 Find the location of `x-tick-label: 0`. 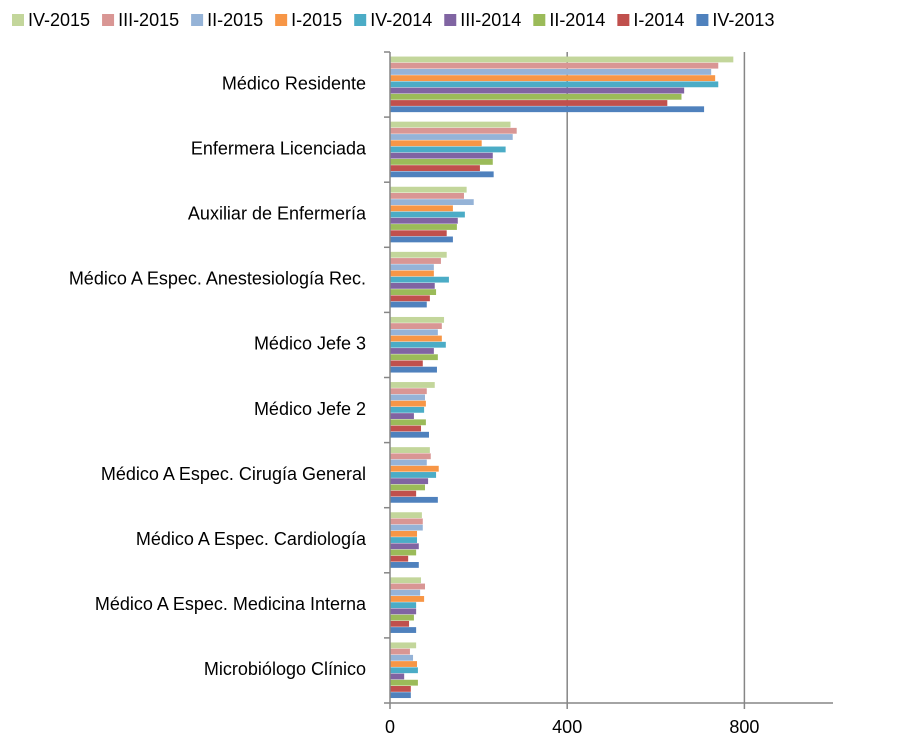

x-tick-label: 0 is located at coordinates (390, 726).